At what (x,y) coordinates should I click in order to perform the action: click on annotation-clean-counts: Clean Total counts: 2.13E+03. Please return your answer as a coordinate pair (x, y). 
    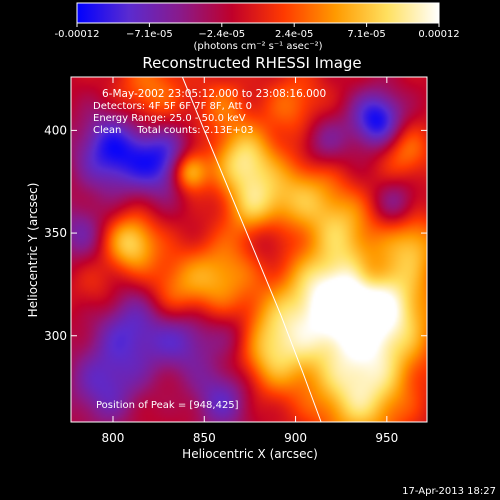
    Looking at the image, I should click on (173, 130).